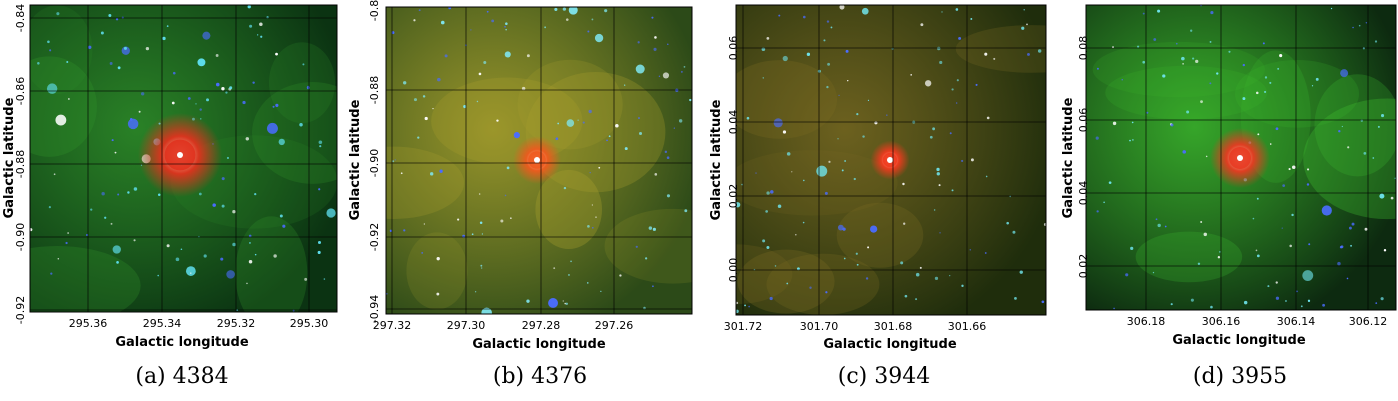 The width and height of the screenshot is (1398, 401). Describe the element at coordinates (733, 122) in the screenshot. I see `panel-c-y-tick-label: 0.04` at that location.